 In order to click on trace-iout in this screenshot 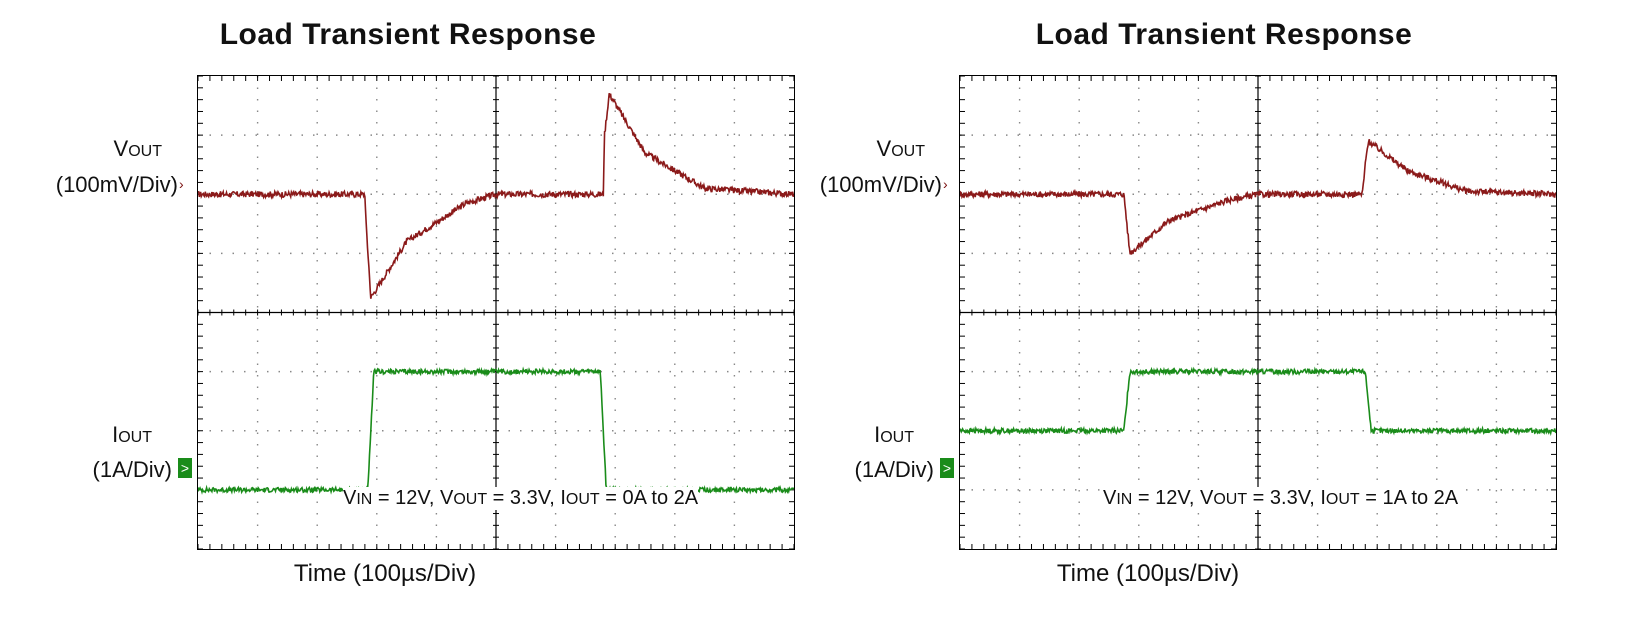, I will do `click(1258, 401)`.